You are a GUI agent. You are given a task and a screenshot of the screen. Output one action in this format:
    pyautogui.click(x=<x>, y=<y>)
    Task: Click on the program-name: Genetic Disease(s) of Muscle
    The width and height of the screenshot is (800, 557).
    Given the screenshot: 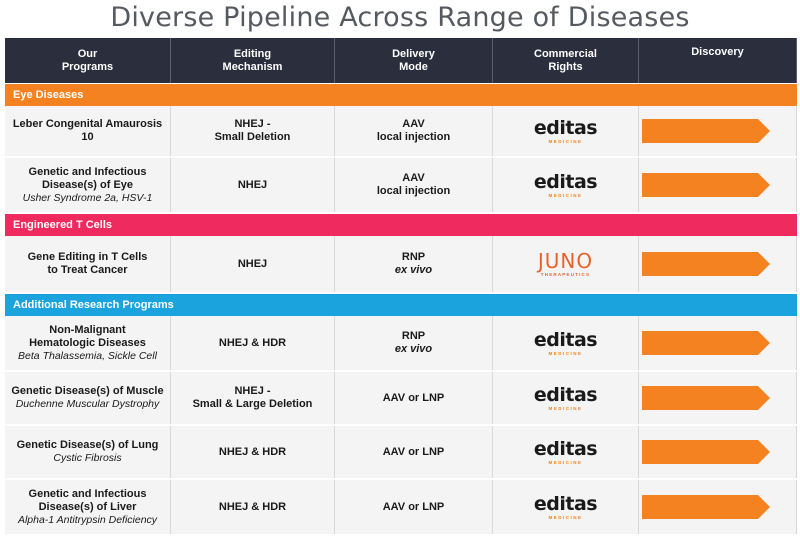 What is the action you would take?
    pyautogui.click(x=87, y=391)
    